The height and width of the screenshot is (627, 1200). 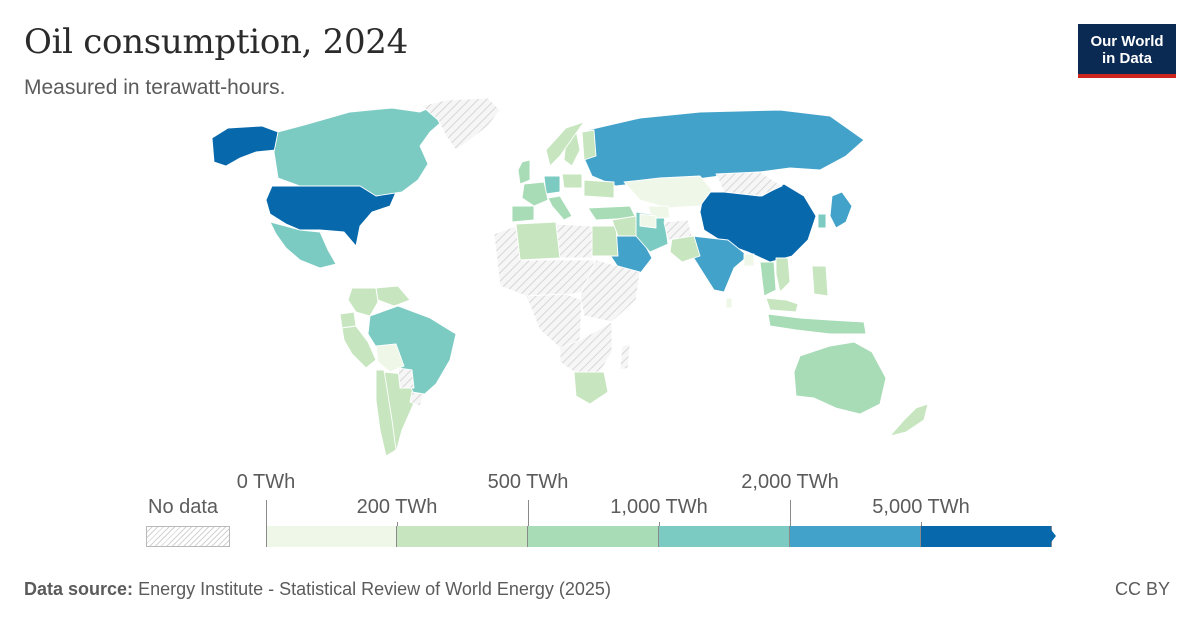 What do you see at coordinates (822, 221) in the screenshot?
I see `country-south-korea` at bounding box center [822, 221].